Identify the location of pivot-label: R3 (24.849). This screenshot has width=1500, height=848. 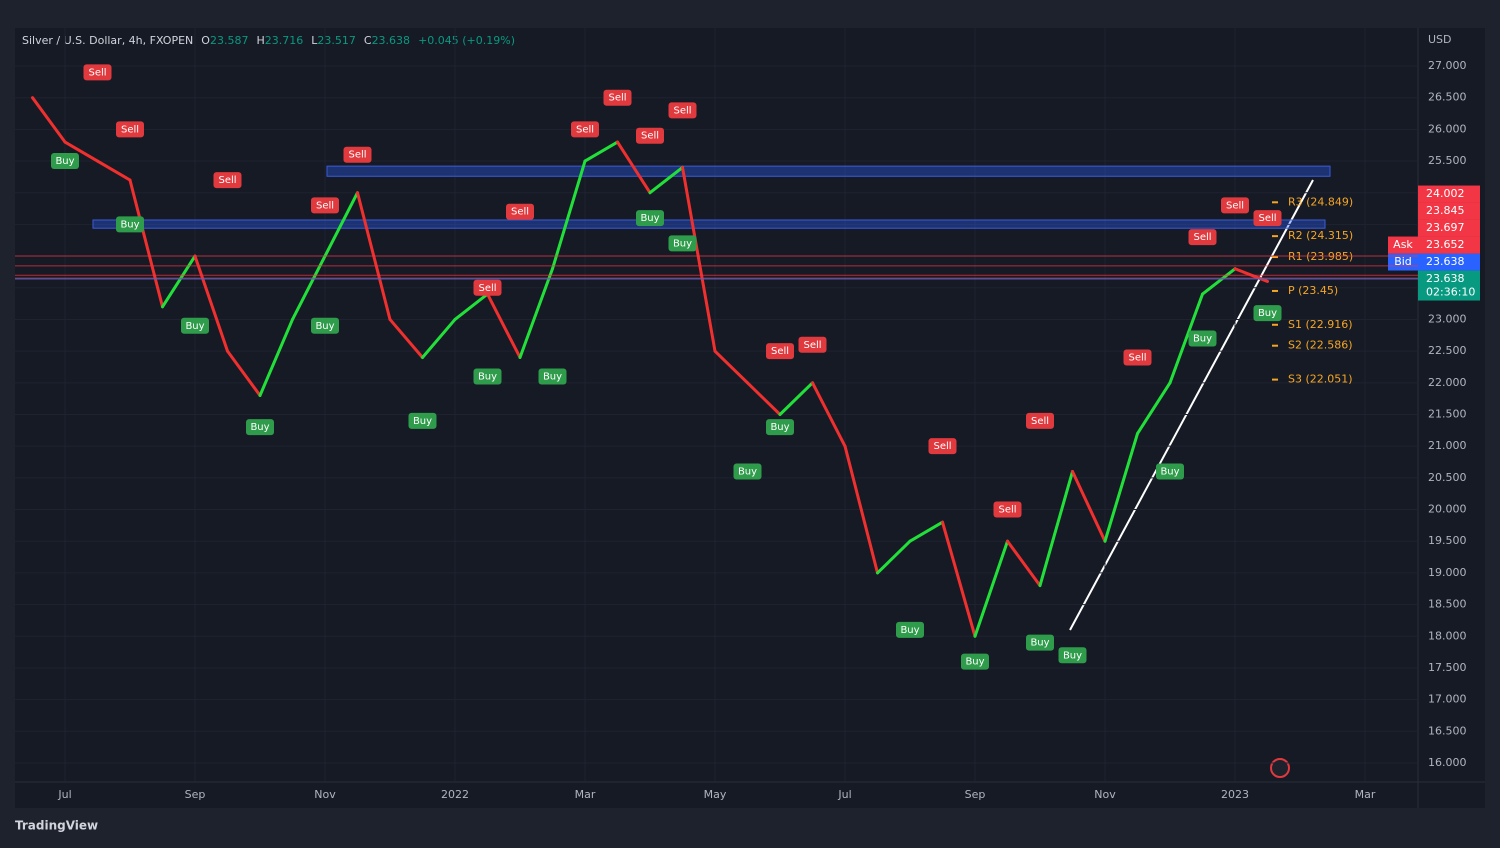
(1320, 201).